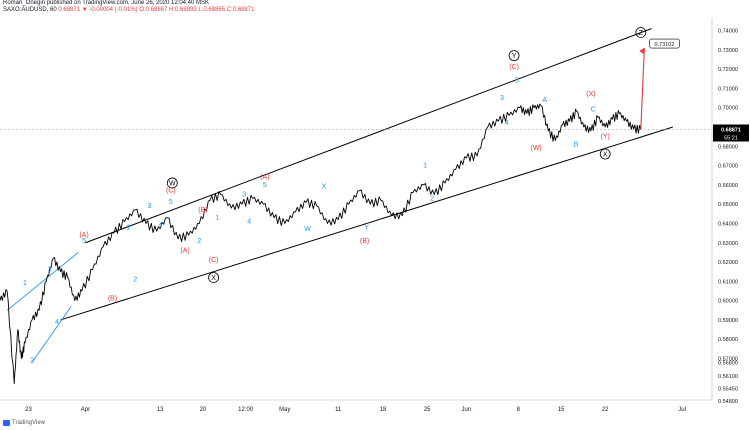  Describe the element at coordinates (728, 147) in the screenshot. I see `price-tick-label: 0.68000` at that location.